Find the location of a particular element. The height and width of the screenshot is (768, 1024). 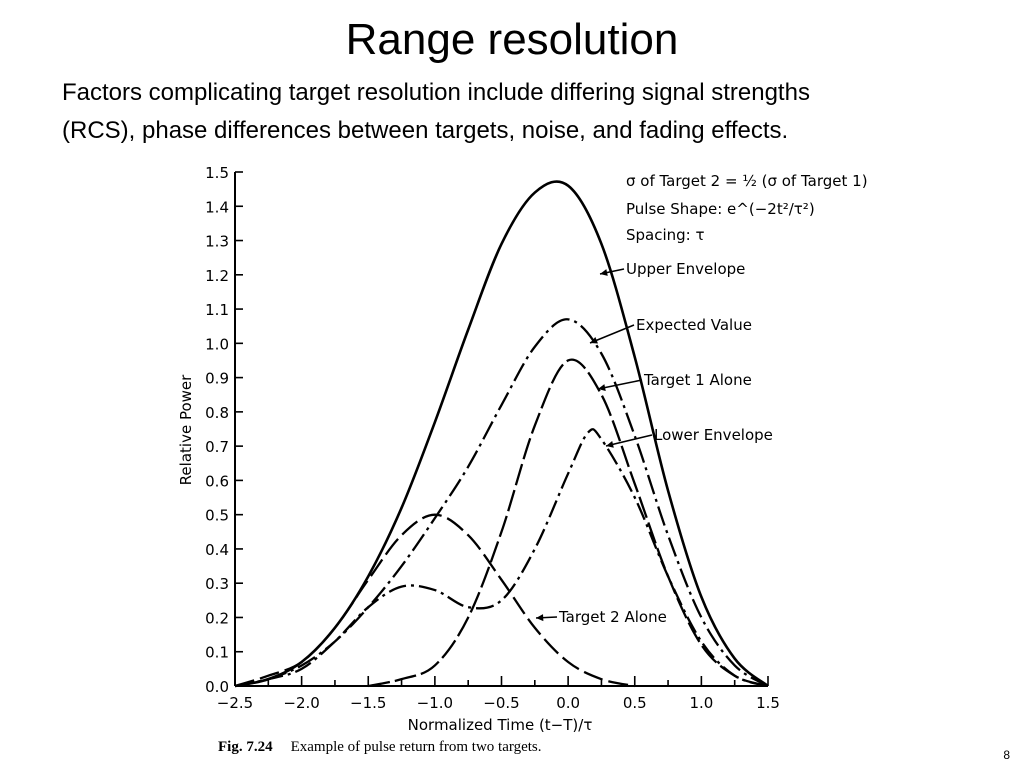

x-tick-label: 1.5 is located at coordinates (768, 703).